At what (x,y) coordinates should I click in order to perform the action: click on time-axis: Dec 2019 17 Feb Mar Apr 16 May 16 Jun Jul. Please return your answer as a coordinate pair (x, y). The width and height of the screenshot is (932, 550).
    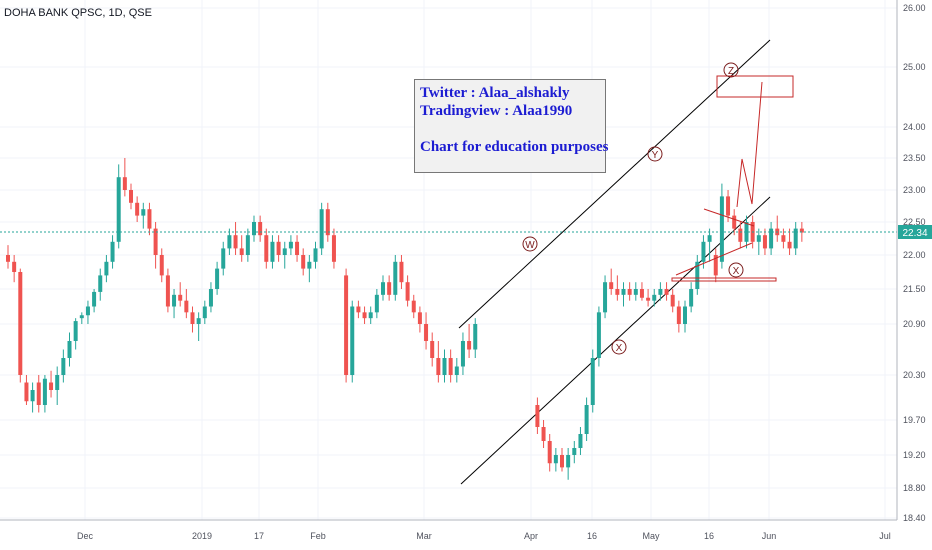
    Looking at the image, I should click on (448, 530).